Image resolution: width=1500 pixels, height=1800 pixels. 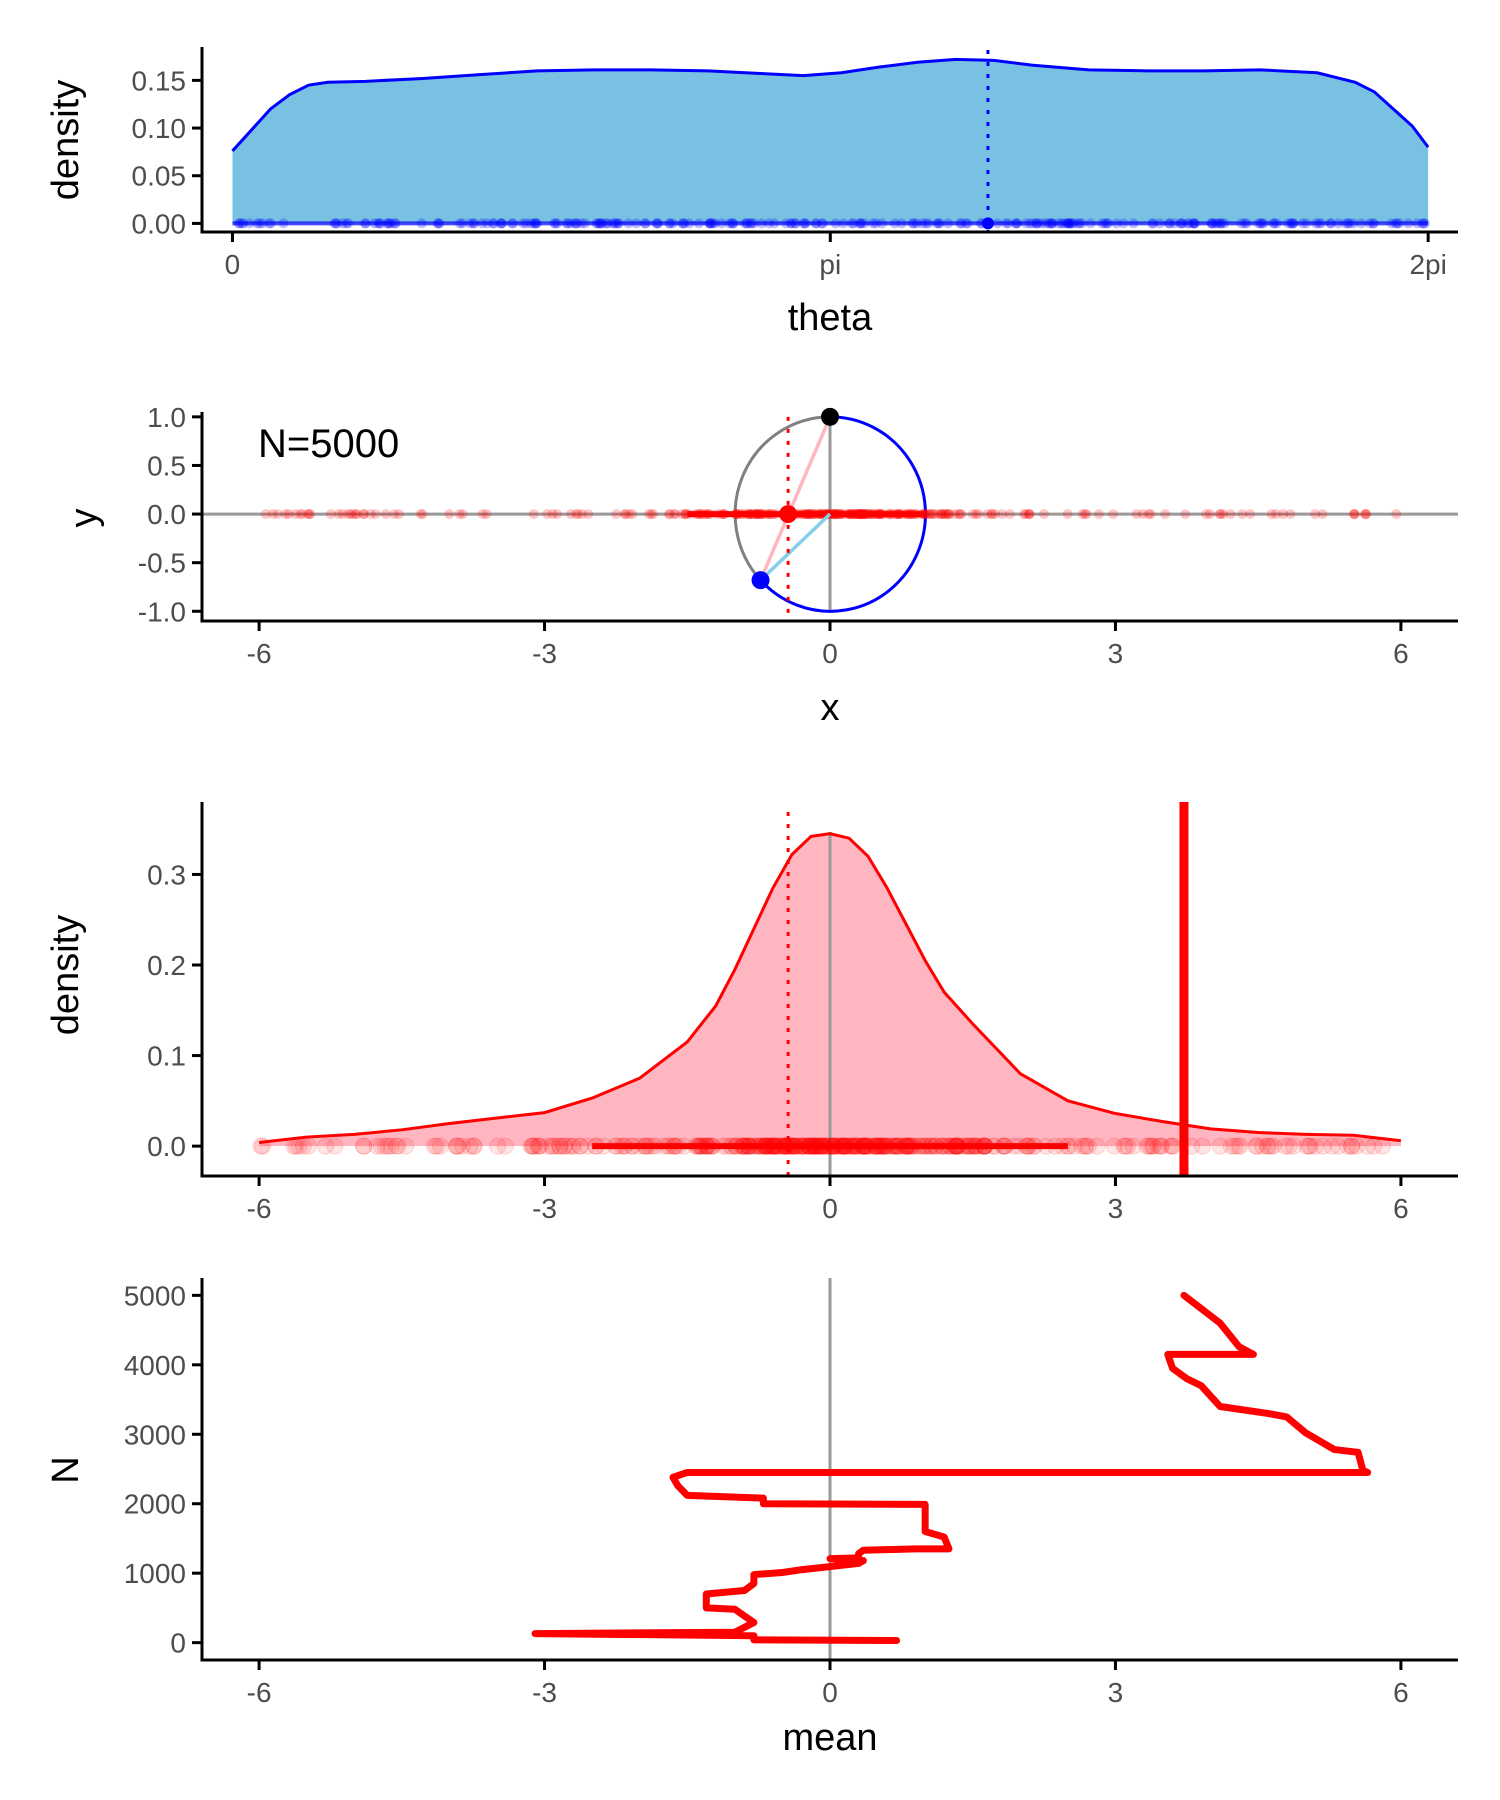 I want to click on projection-density-y-tick-label: 0.3, so click(x=166, y=874).